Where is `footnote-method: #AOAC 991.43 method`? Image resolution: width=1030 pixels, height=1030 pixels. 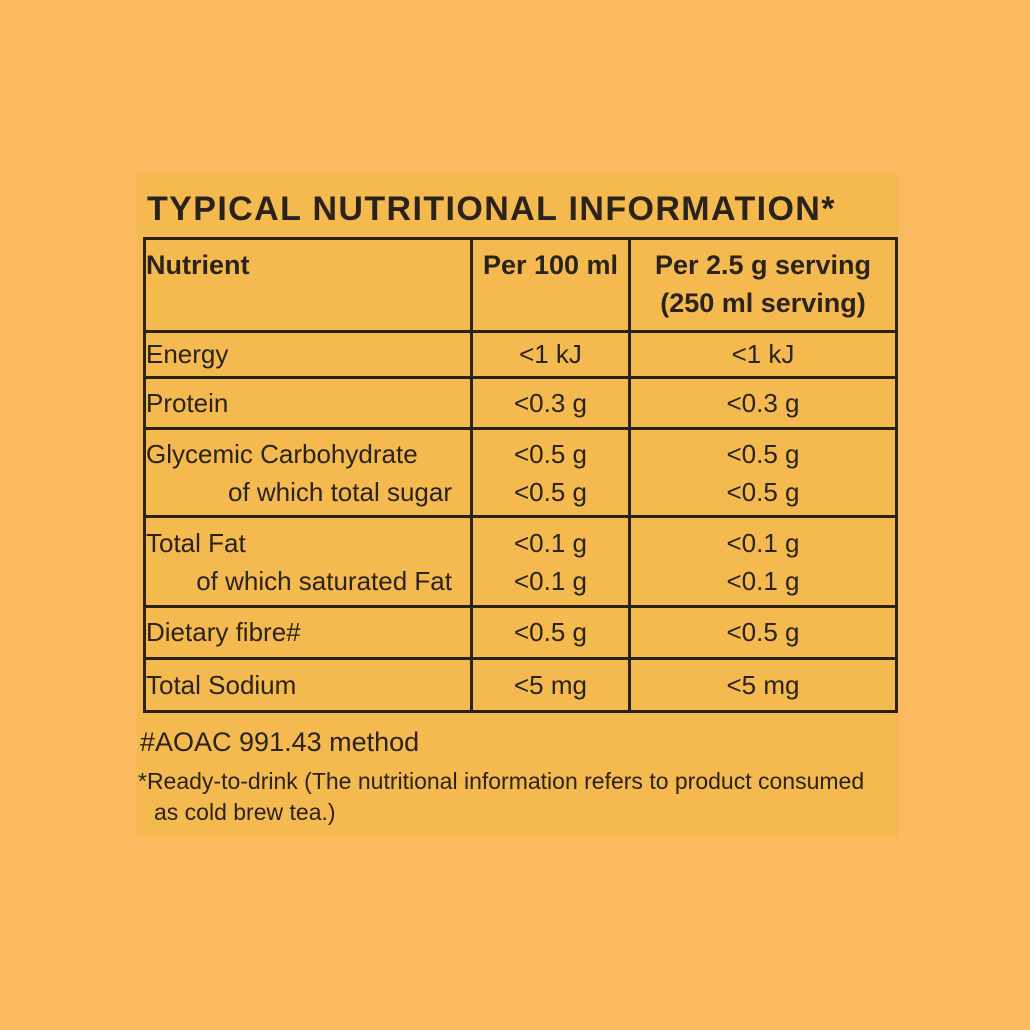
footnote-method: #AOAC 991.43 method is located at coordinates (280, 742).